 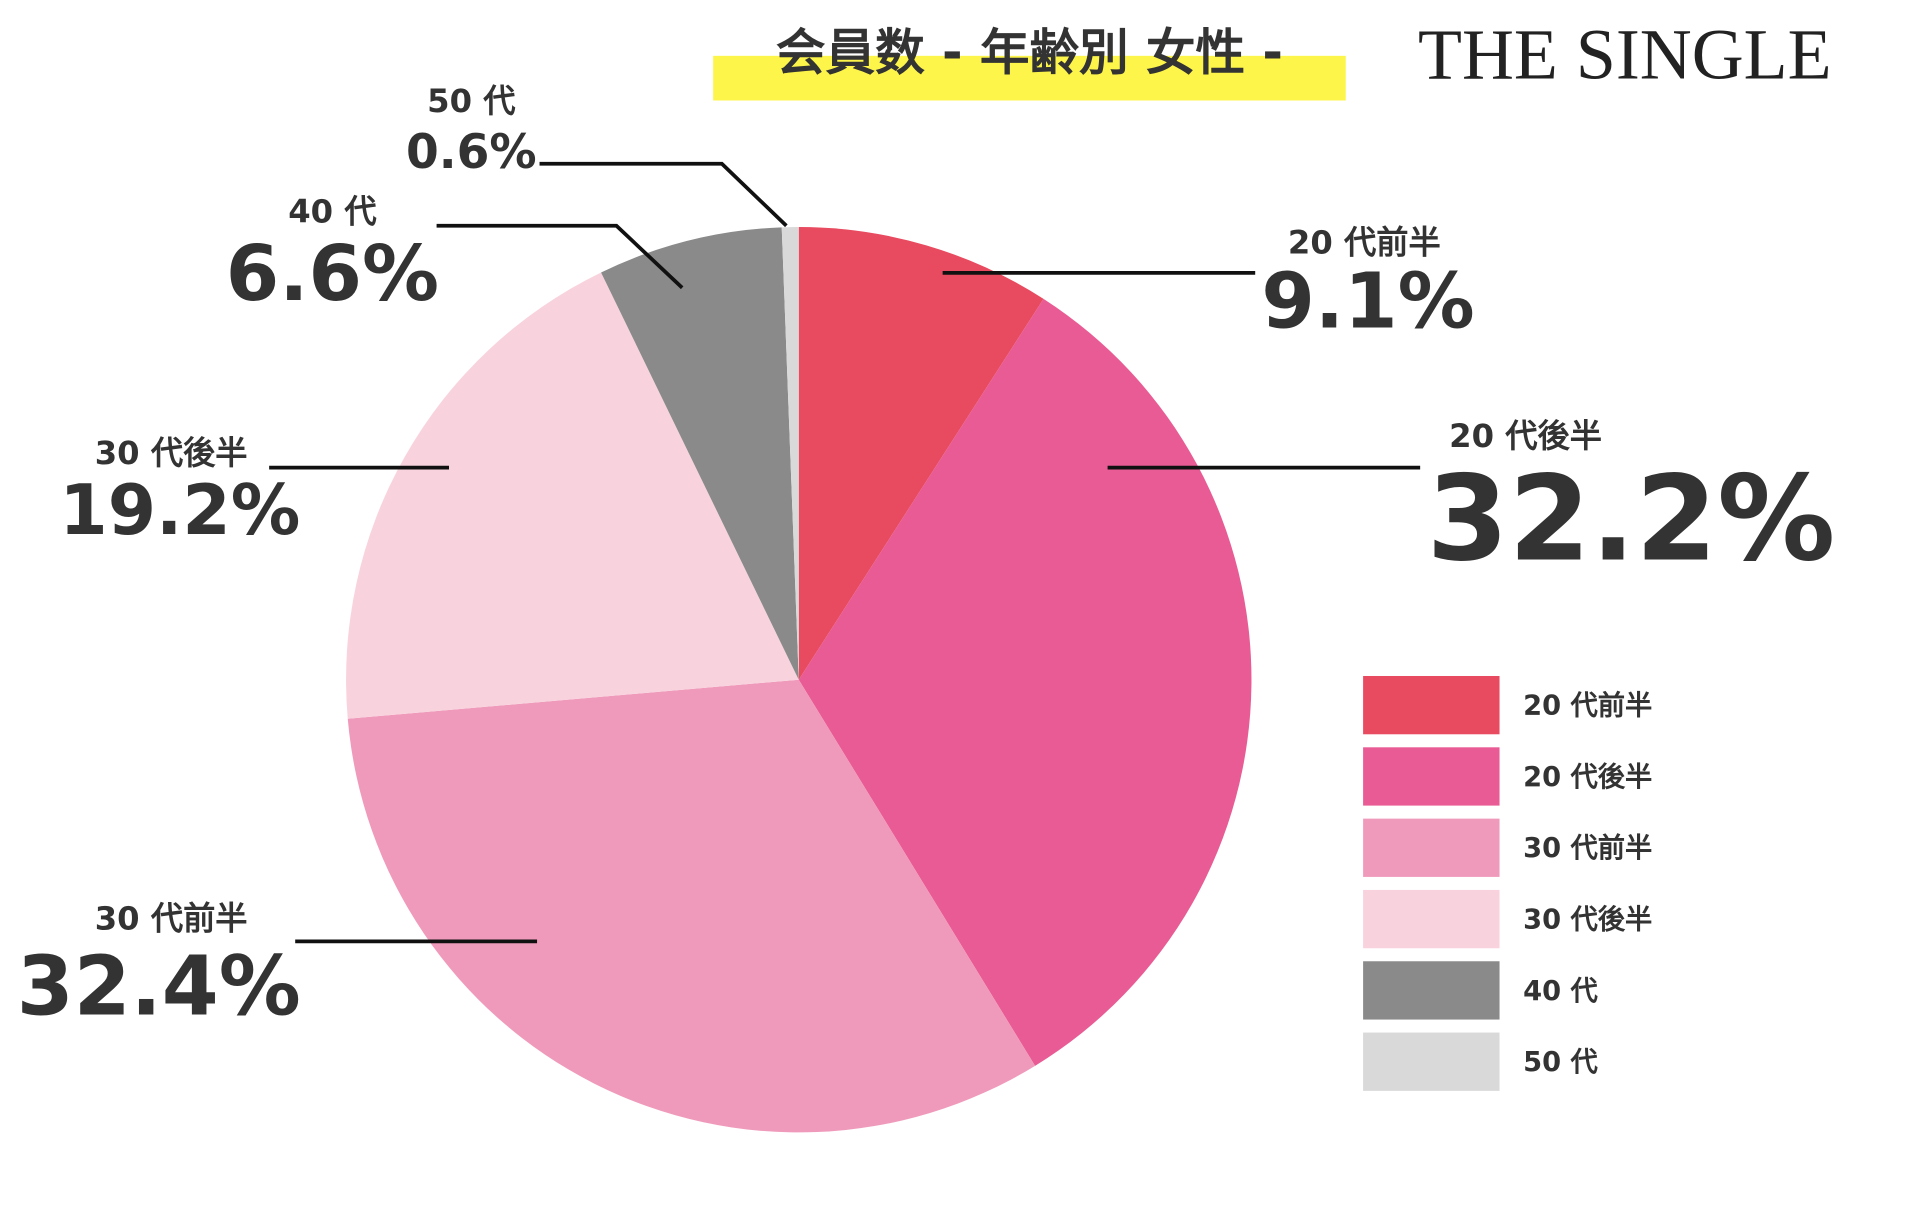 What do you see at coordinates (471, 101) in the screenshot?
I see `slice-category: 50 代` at bounding box center [471, 101].